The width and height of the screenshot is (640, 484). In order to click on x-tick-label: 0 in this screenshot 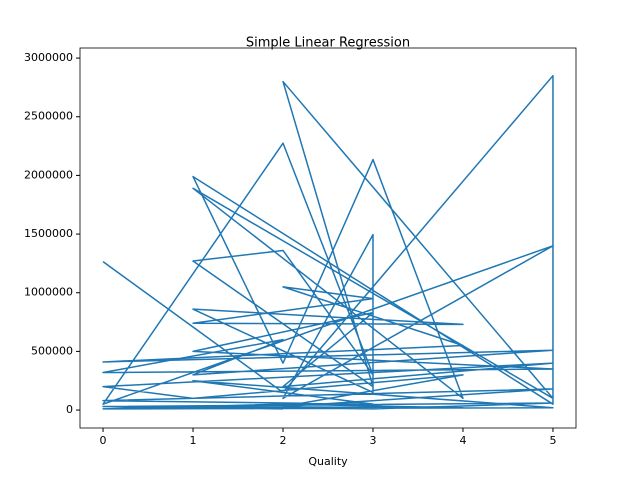, I will do `click(103, 440)`.